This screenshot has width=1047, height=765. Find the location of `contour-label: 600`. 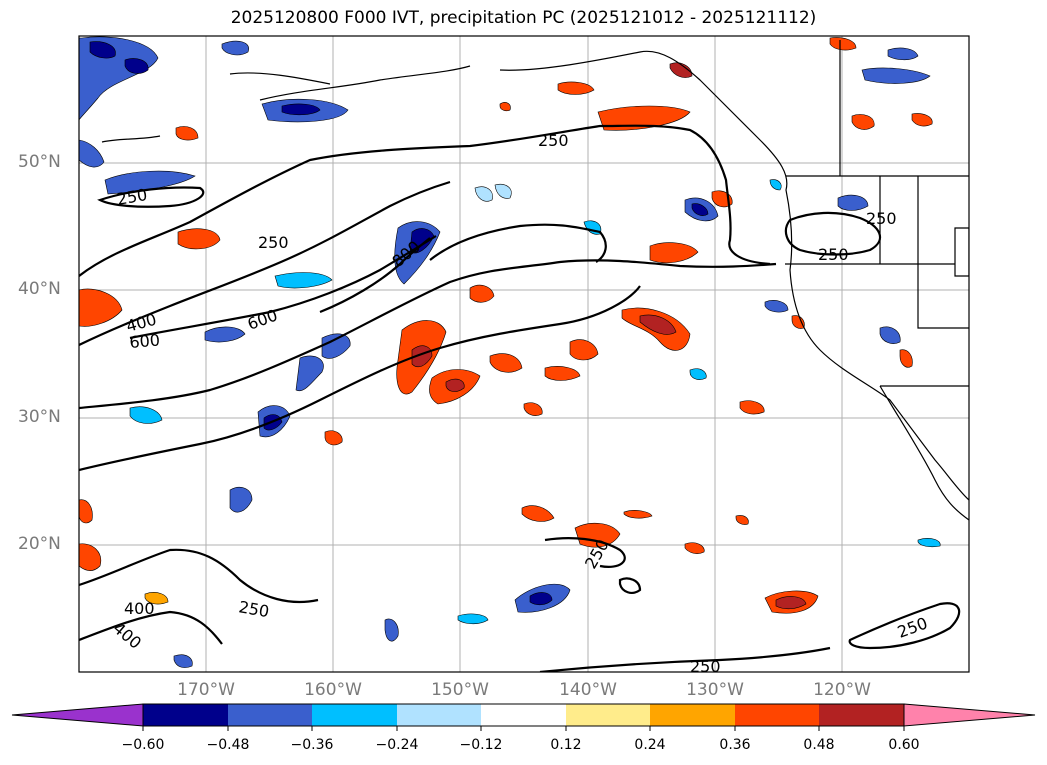

contour-label: 600 is located at coordinates (145, 341).